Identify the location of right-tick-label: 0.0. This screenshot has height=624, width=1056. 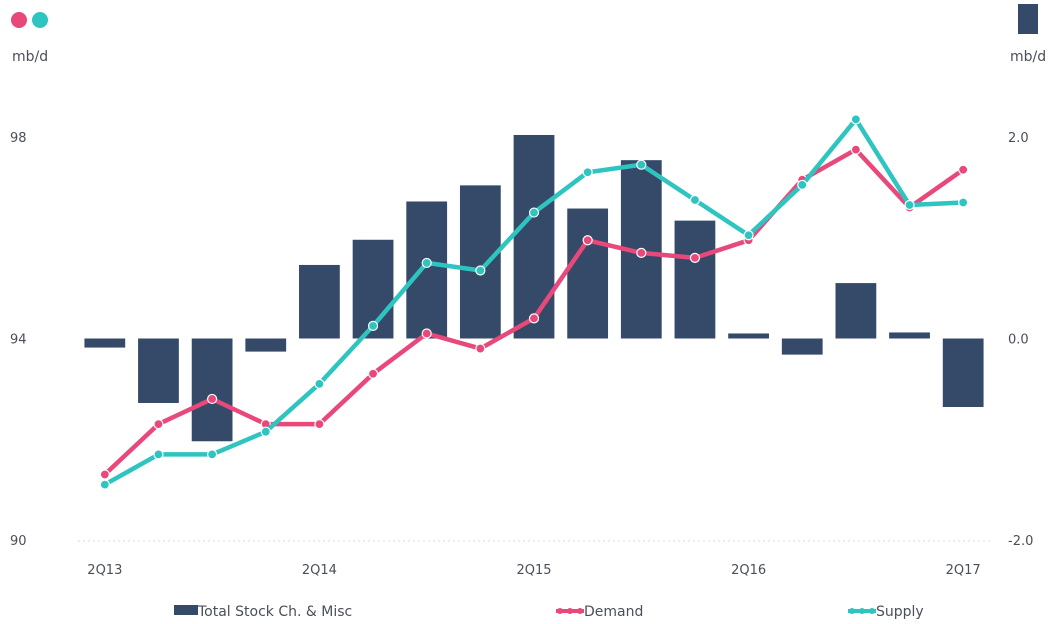
(1018, 340).